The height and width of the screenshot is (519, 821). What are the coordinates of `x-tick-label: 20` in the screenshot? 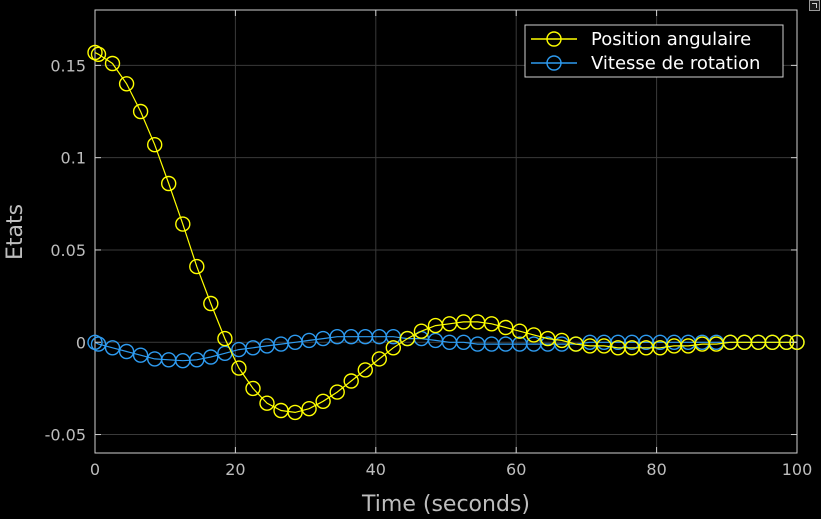 It's located at (235, 469).